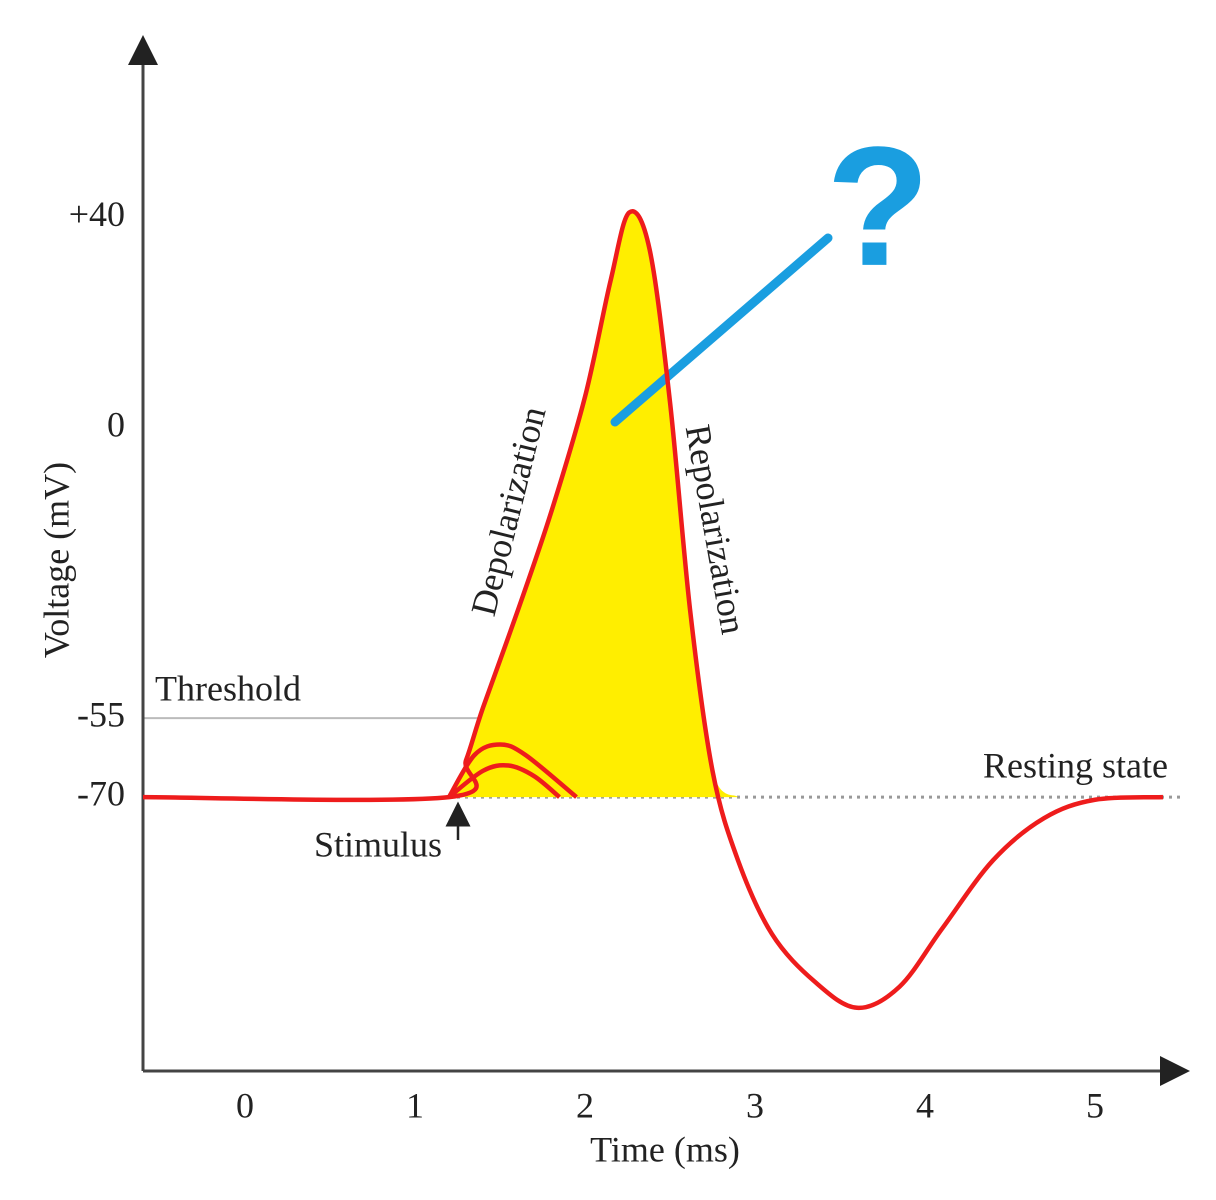 Image resolution: width=1216 pixels, height=1200 pixels. I want to click on spike-fill, so click(593, 504).